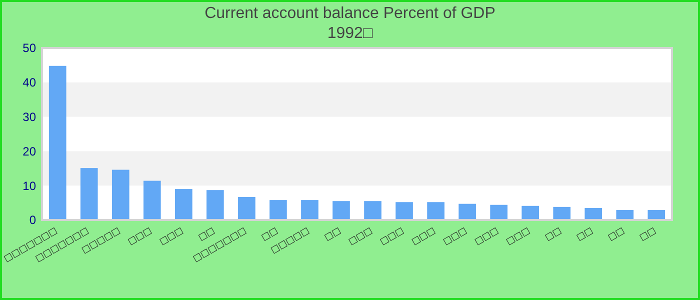 The image size is (700, 300). Describe the element at coordinates (350, 13) in the screenshot. I see `chart-title: Current account balance Percent of GDP` at that location.